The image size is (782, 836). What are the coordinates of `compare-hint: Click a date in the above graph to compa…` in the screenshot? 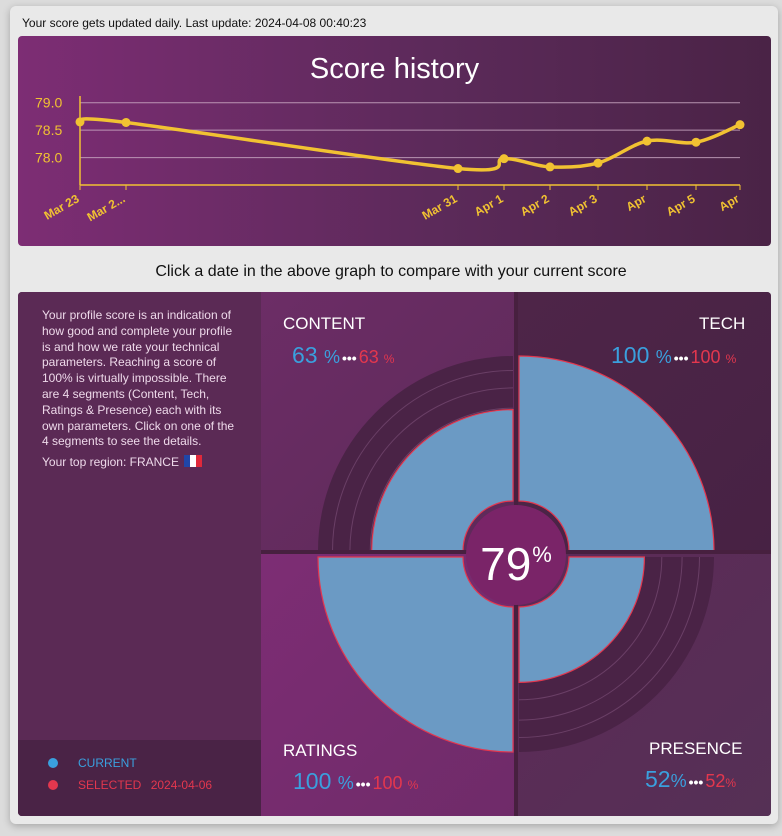 It's located at (391, 271).